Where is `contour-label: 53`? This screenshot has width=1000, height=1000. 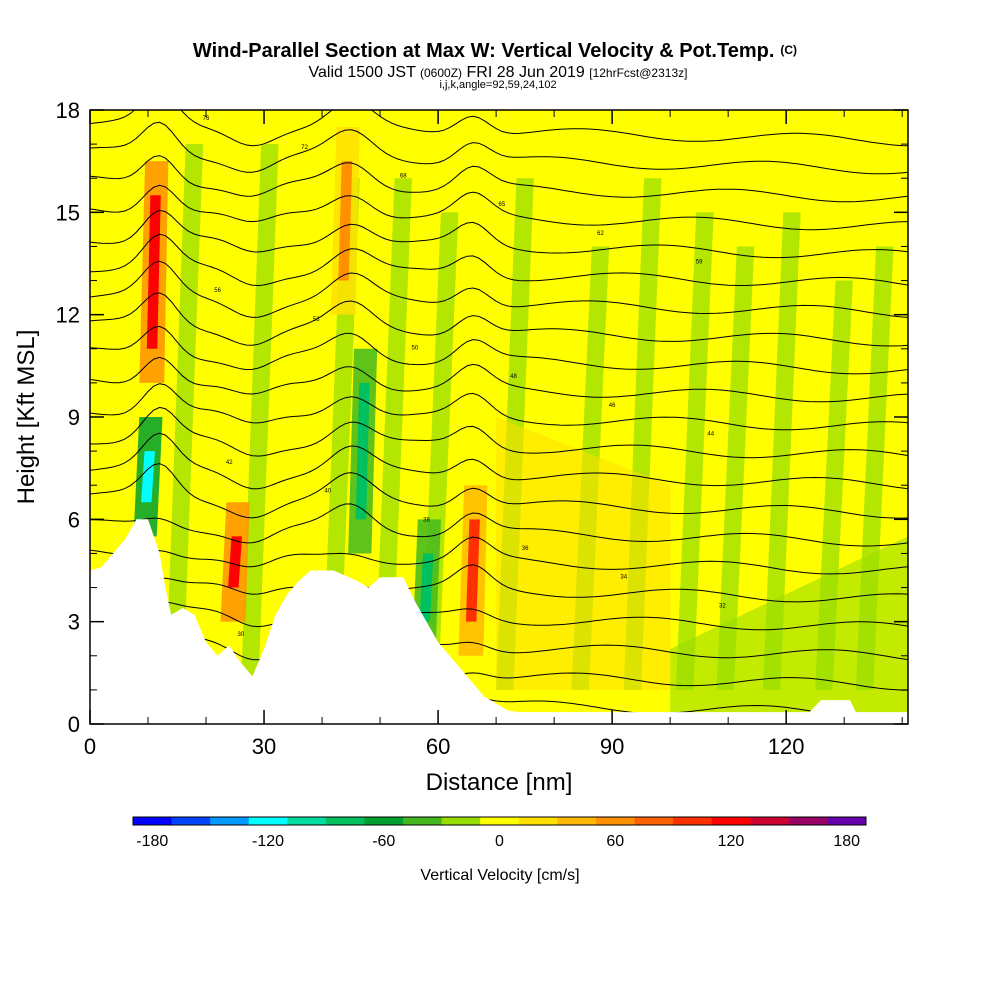
contour-label: 53 is located at coordinates (316, 320).